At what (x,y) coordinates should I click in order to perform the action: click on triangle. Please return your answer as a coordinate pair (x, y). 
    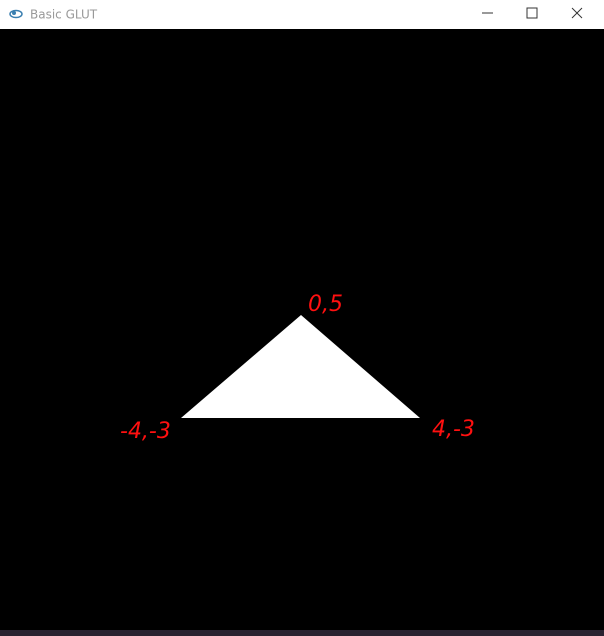
    Looking at the image, I should click on (300, 366).